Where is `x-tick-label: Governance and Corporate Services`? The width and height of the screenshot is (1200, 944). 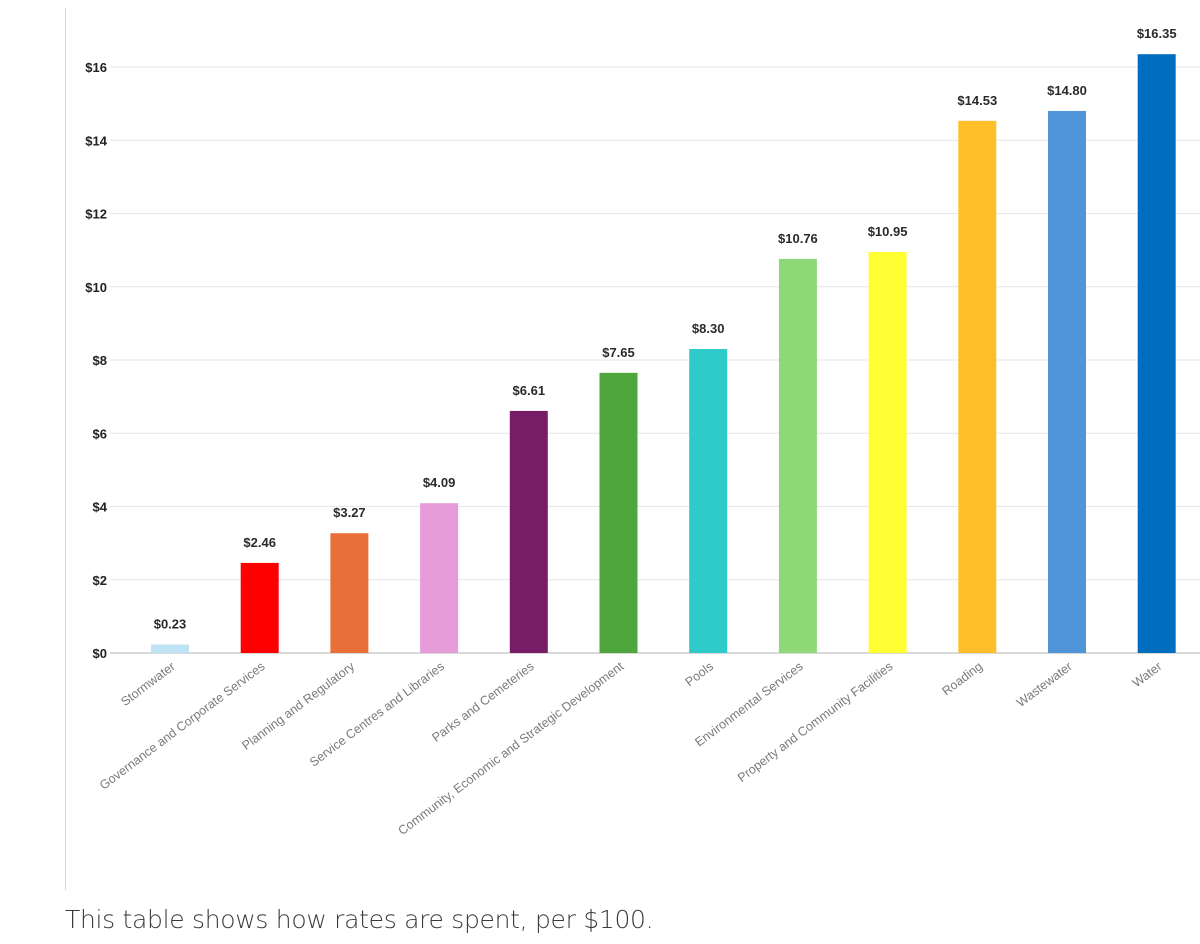 x-tick-label: Governance and Corporate Services is located at coordinates (182, 725).